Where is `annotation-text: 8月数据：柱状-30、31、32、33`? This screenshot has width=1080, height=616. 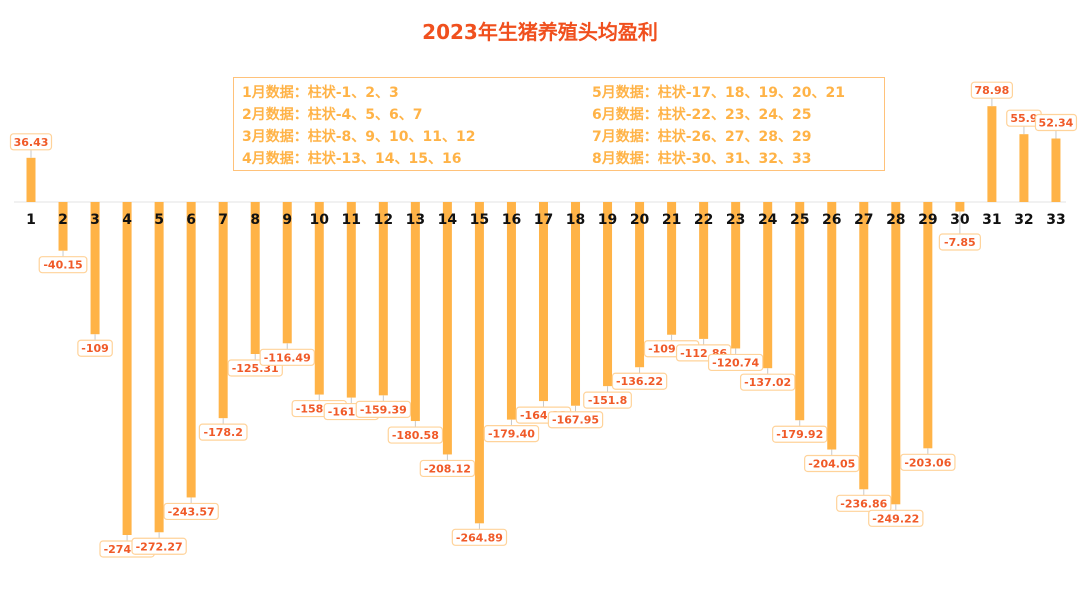
annotation-text: 8月数据：柱状-30、31、32、33 is located at coordinates (702, 159).